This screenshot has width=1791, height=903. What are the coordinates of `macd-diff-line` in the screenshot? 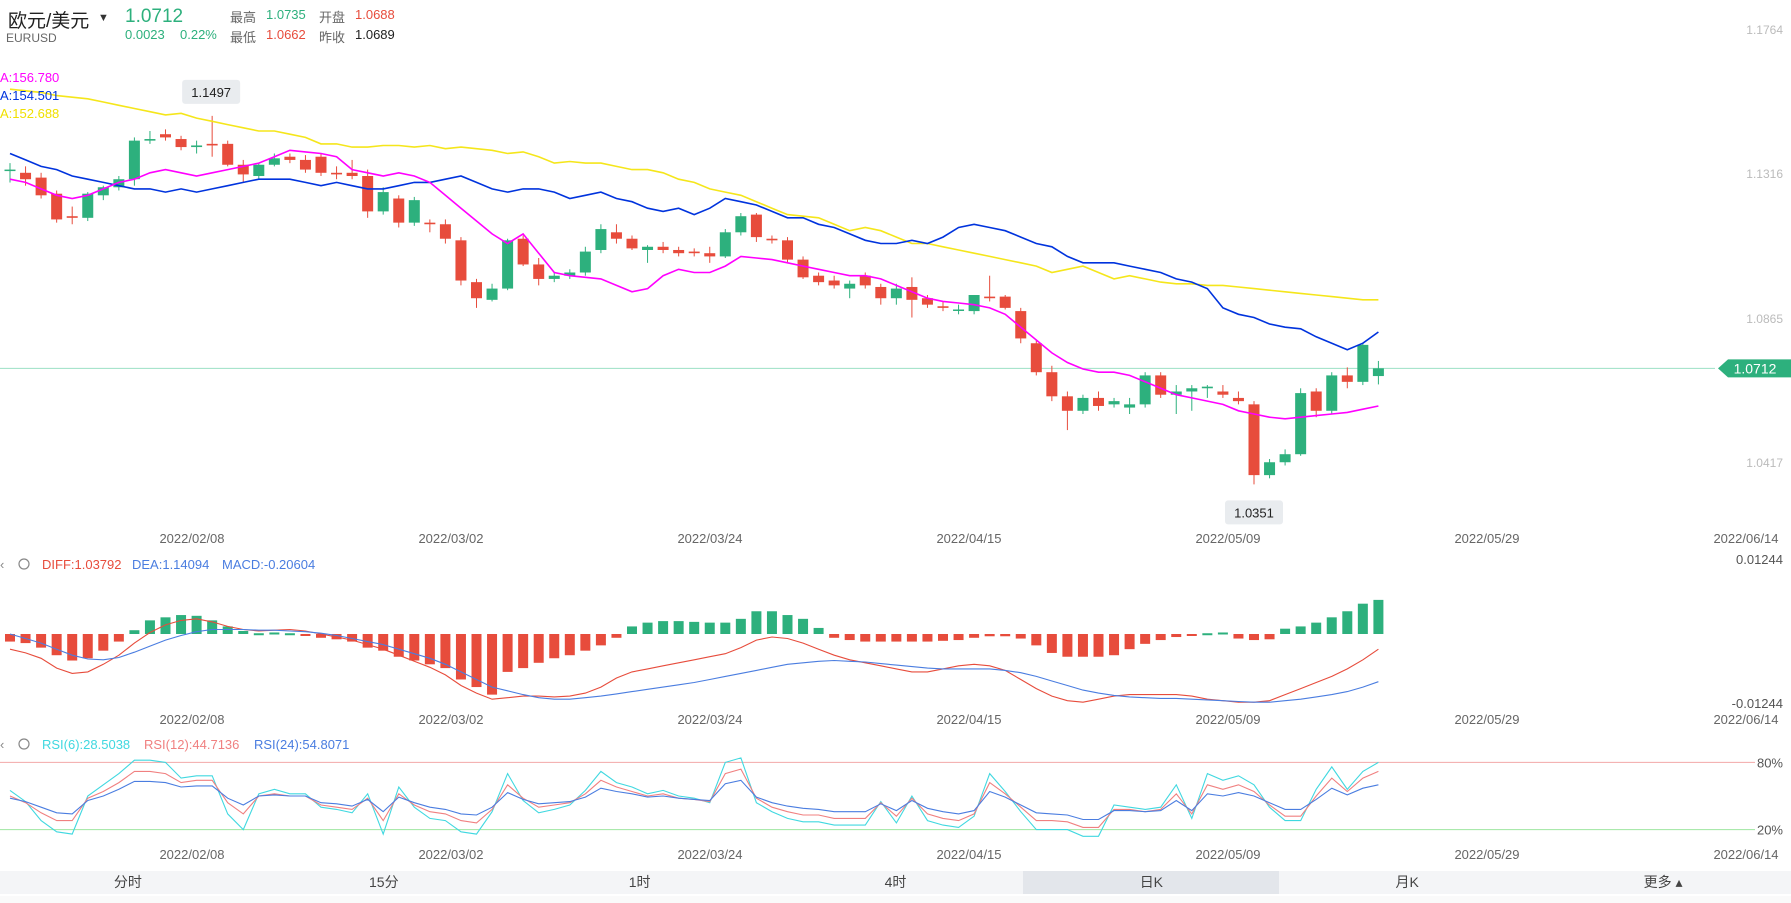 It's located at (694, 660).